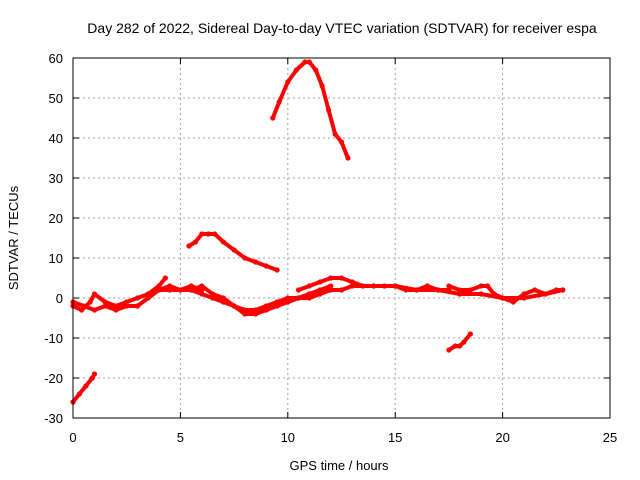 This screenshot has width=640, height=480. I want to click on y-axis-label: SDTVAR / TECUs, so click(13, 237).